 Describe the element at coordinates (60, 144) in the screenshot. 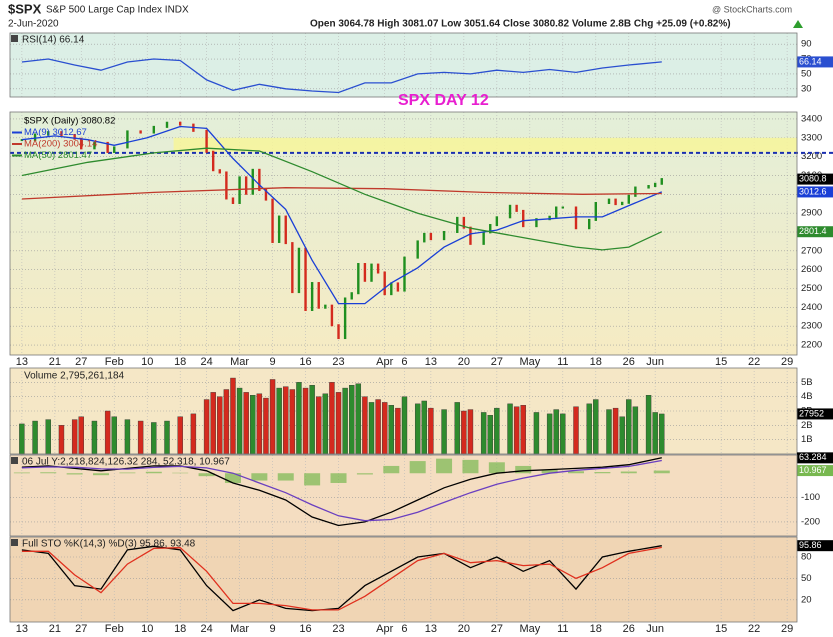

I see `legend-label: MA(200) 3004.14` at that location.